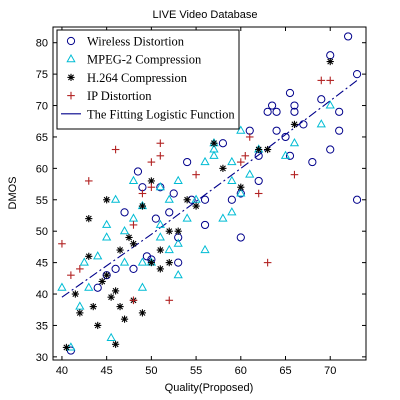  Describe the element at coordinates (161, 114) in the screenshot. I see `legend-label: The Fitting Logistic Function` at that location.